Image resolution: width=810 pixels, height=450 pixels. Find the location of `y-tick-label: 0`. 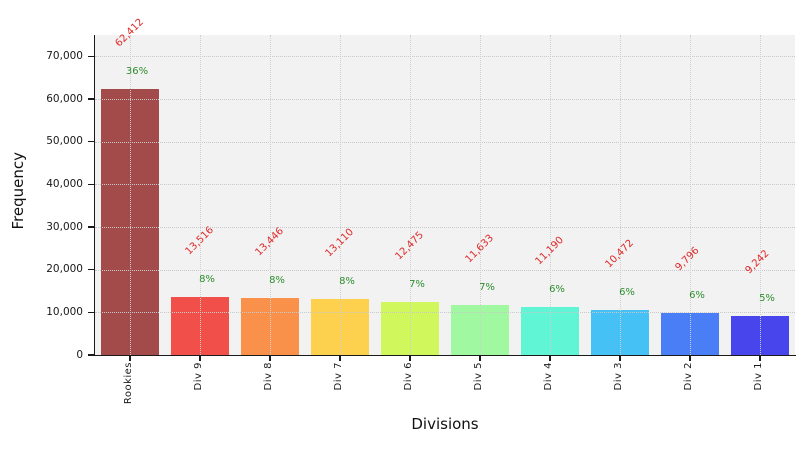

y-tick-label: 0 is located at coordinates (79, 354).